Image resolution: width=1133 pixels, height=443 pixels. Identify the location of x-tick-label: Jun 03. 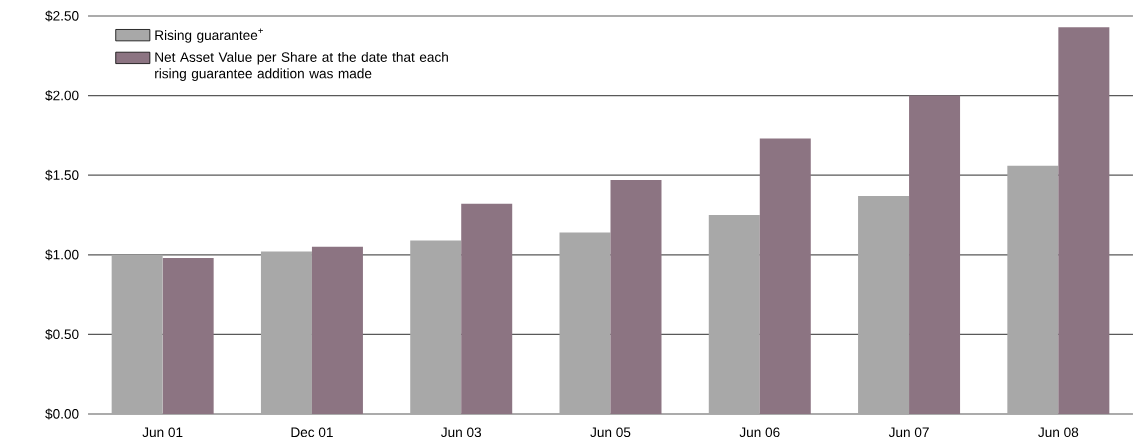
(461, 432).